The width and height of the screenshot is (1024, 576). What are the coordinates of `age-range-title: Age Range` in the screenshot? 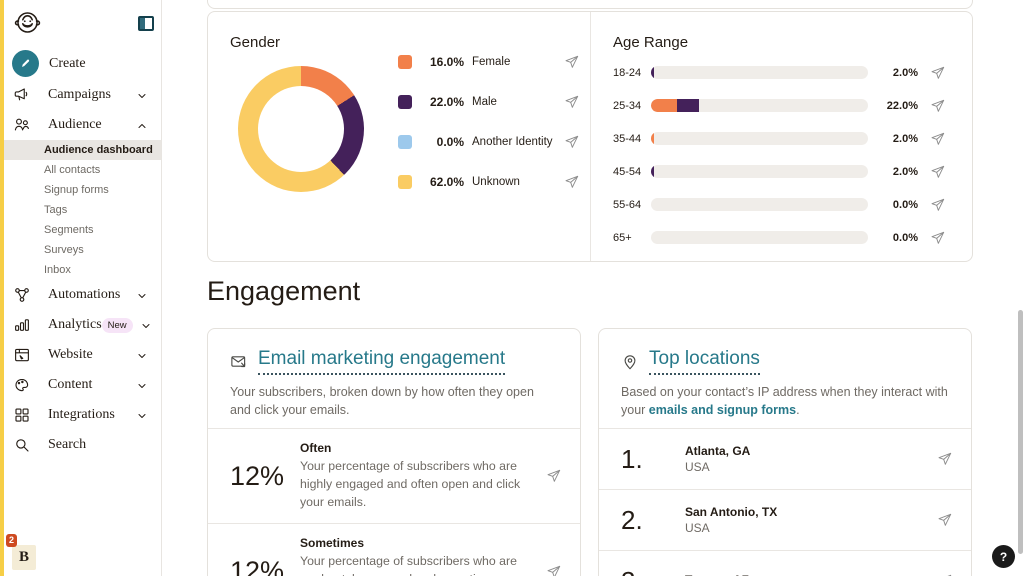 It's located at (651, 42).